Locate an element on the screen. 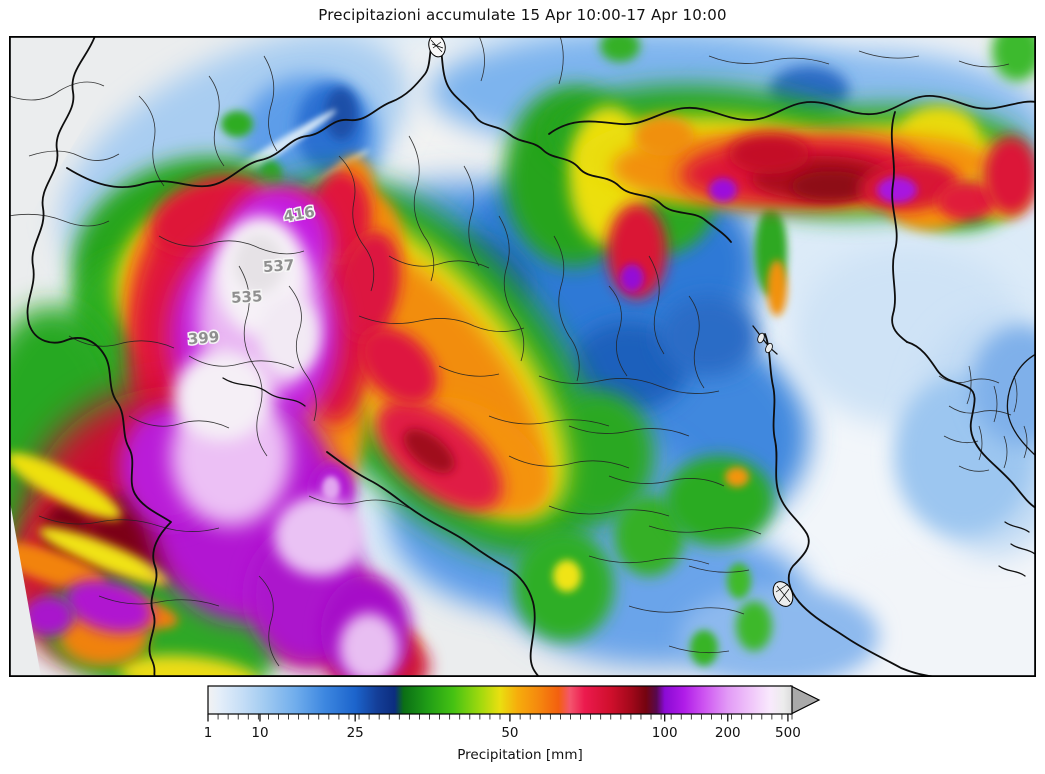 The image size is (1045, 774). colorbar-ticks: 1 10 25 50 100 200 500 is located at coordinates (502, 727).